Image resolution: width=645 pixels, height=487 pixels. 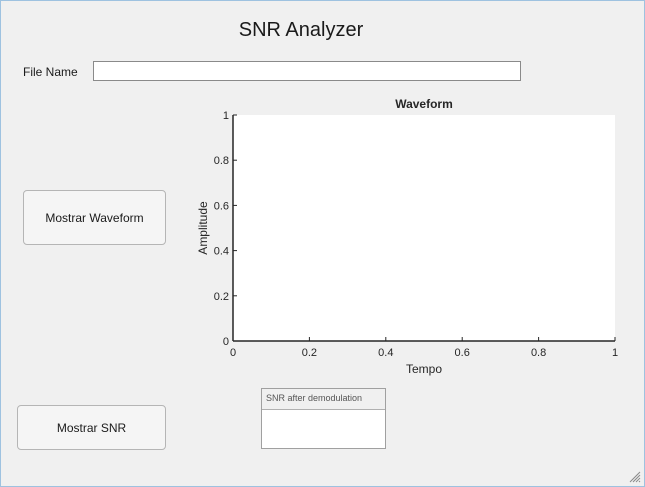 What do you see at coordinates (91, 427) in the screenshot?
I see `show-snr-button: Mostrar SNR` at bounding box center [91, 427].